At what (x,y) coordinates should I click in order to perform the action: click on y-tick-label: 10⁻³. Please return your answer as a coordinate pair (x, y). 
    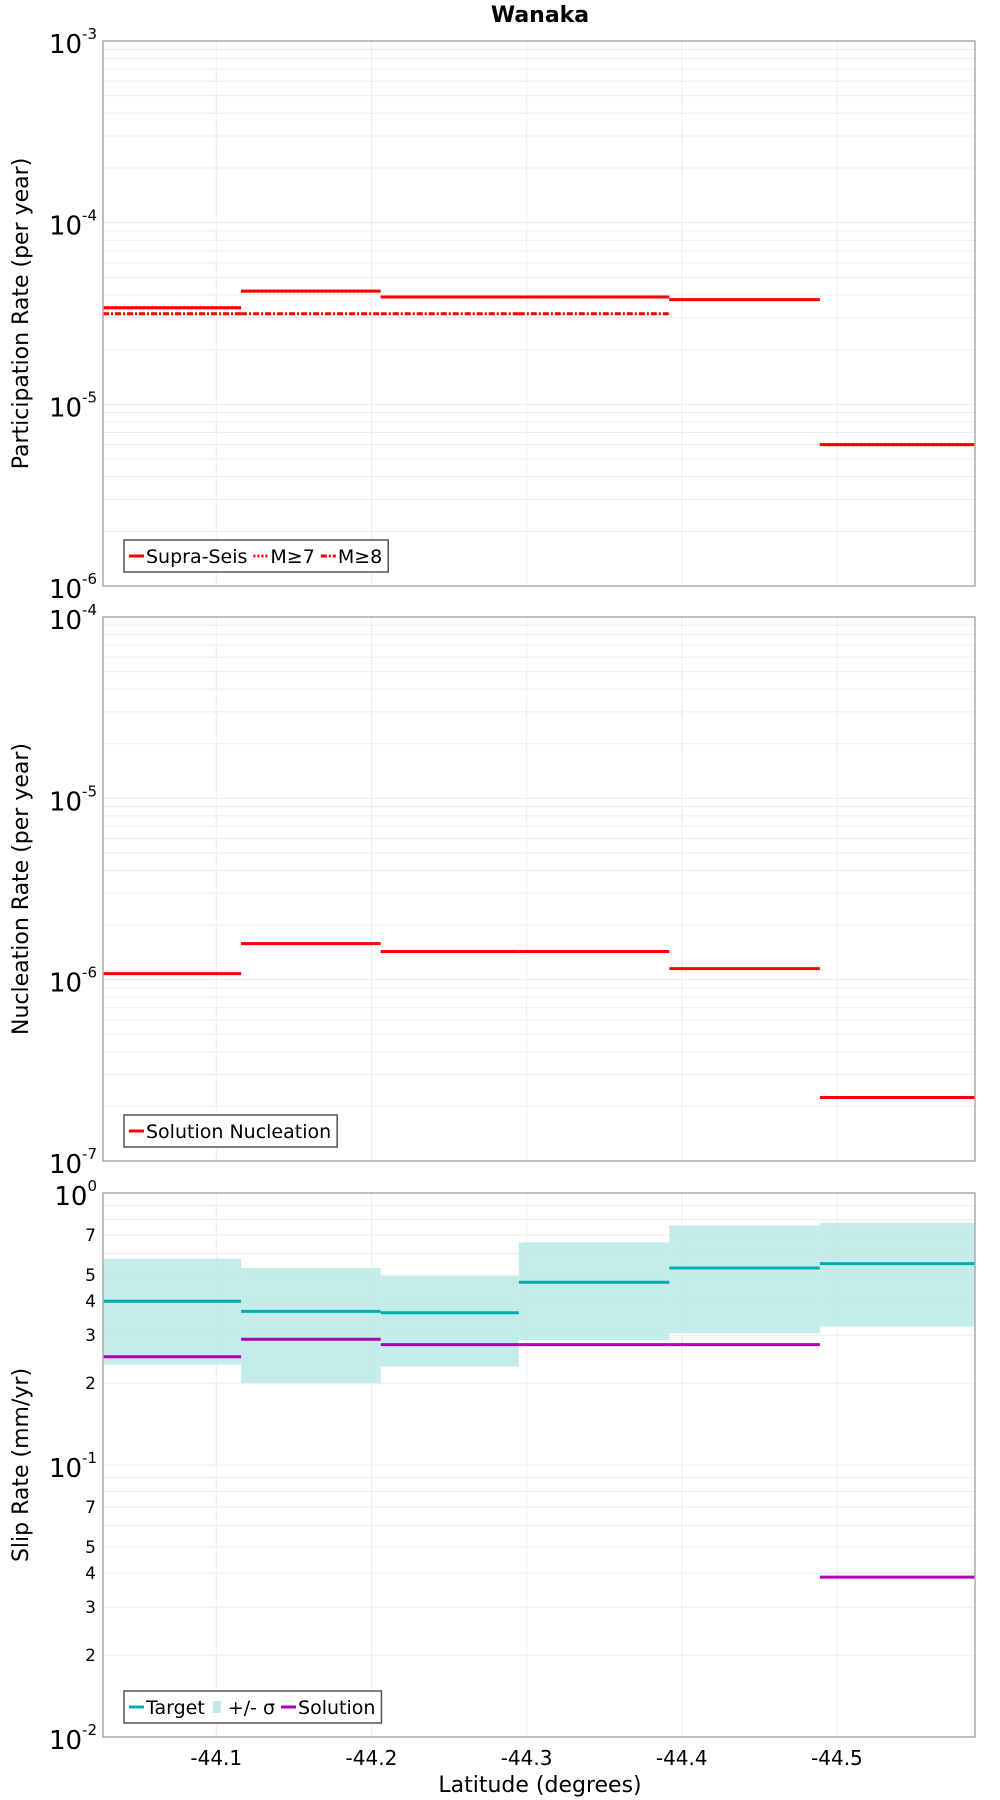
    Looking at the image, I should click on (73, 42).